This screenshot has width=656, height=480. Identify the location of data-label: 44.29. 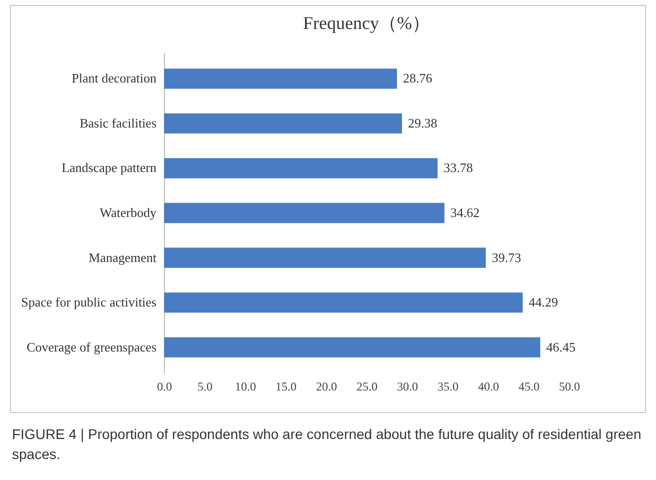
(543, 302).